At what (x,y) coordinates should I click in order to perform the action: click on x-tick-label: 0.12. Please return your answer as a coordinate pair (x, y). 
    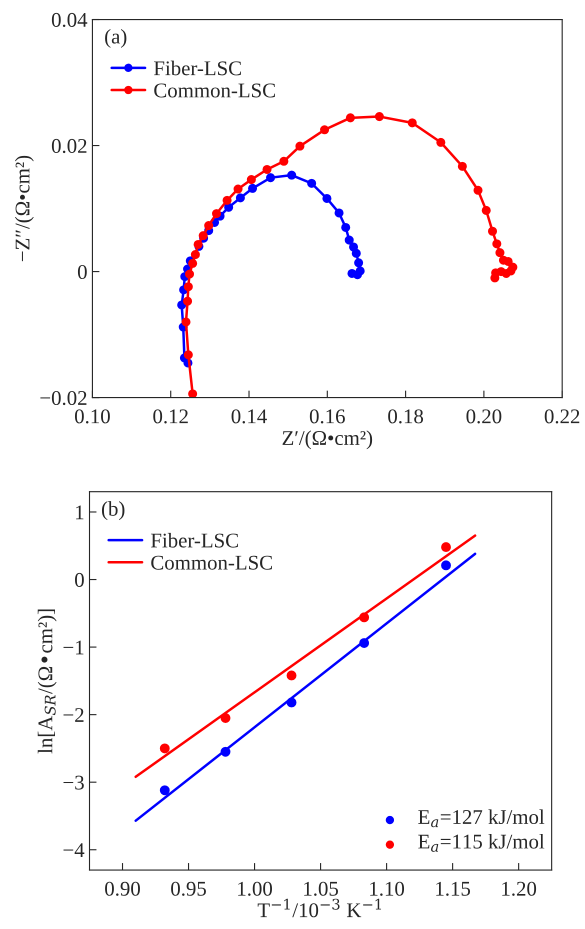
    Looking at the image, I should click on (170, 416).